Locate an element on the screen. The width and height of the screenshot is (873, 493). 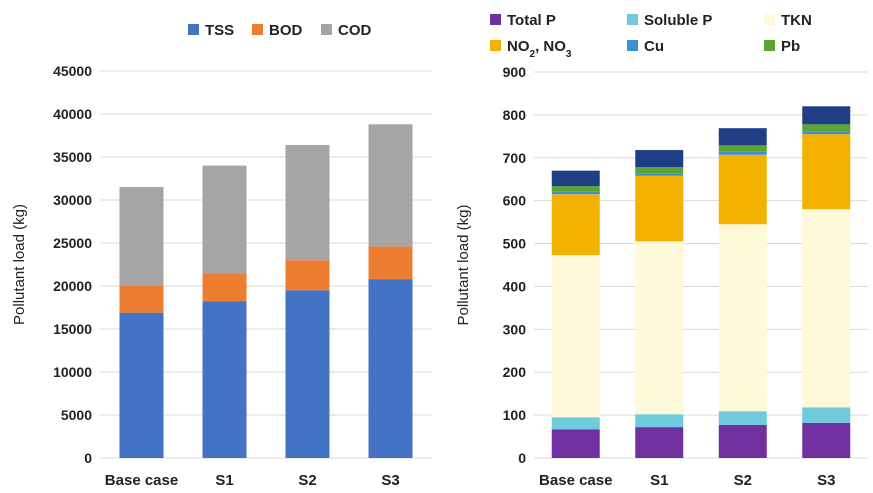
right-bar-segment-pb-s3 is located at coordinates (826, 128).